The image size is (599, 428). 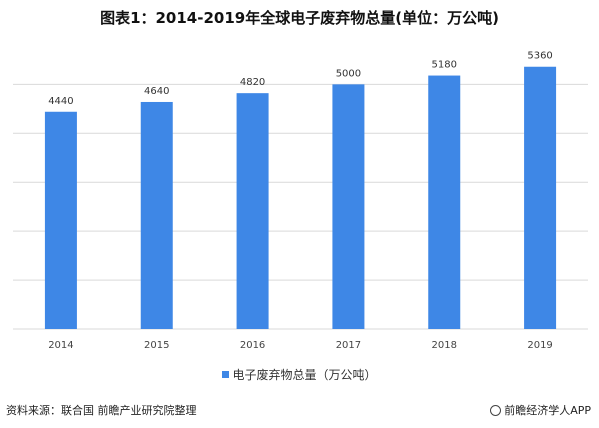 I want to click on x-tick-2016: 2016, so click(x=252, y=345).